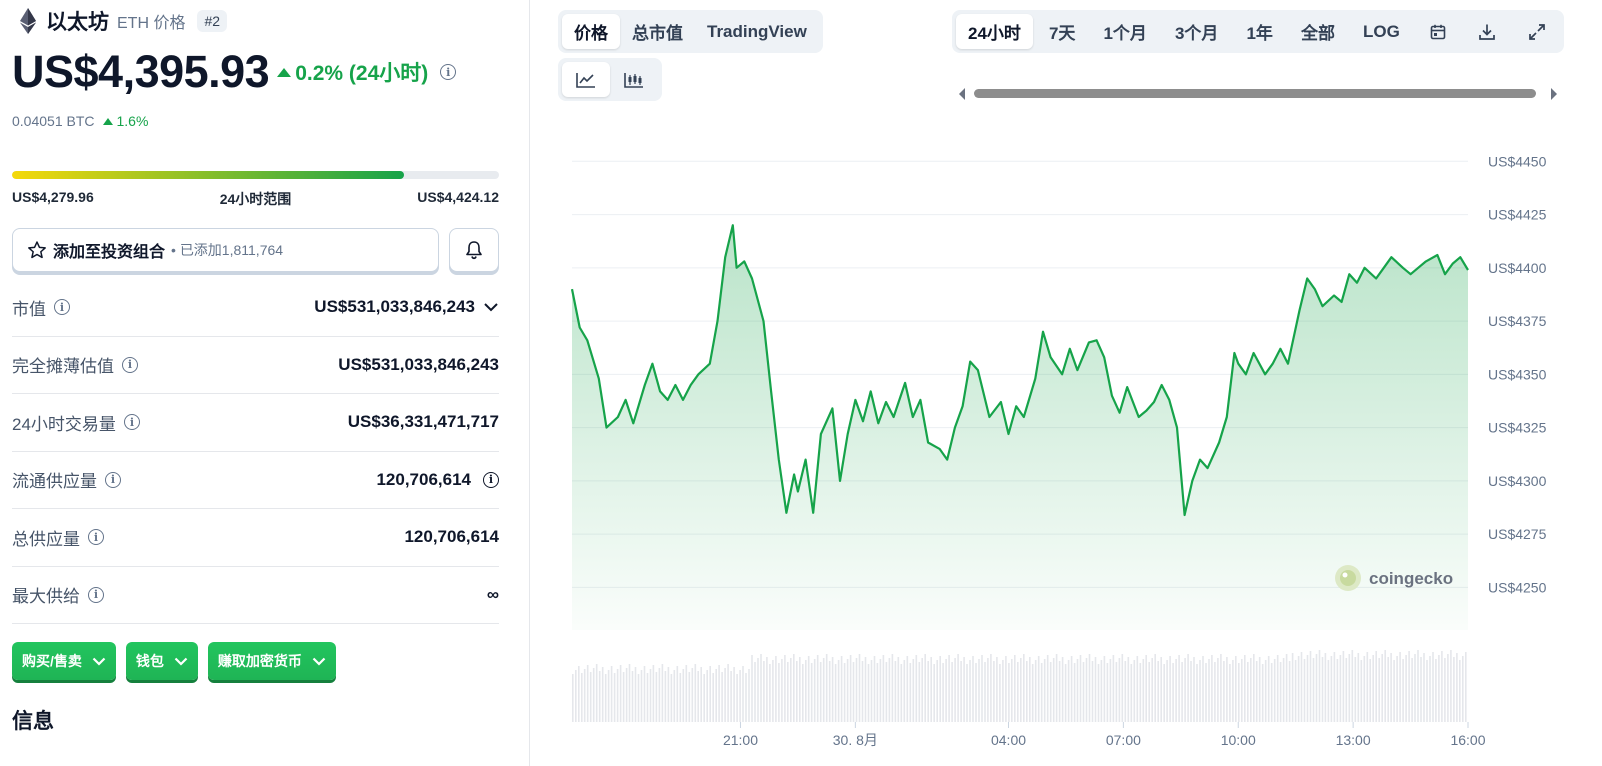 The width and height of the screenshot is (1602, 766). I want to click on log-scale-toggle: LOG, so click(1381, 31).